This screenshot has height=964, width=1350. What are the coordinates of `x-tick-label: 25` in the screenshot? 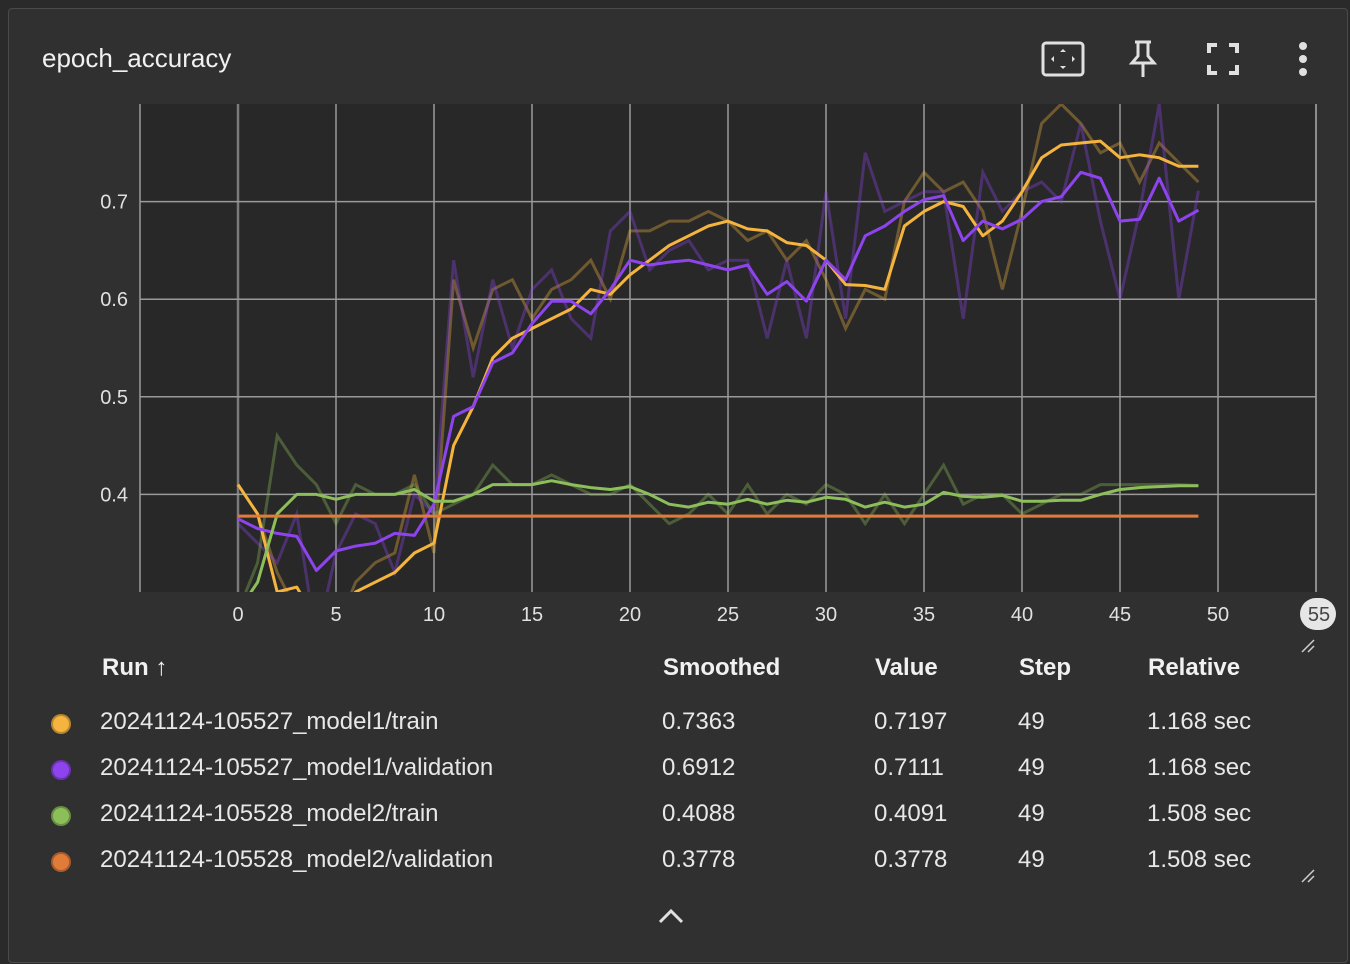 It's located at (728, 615).